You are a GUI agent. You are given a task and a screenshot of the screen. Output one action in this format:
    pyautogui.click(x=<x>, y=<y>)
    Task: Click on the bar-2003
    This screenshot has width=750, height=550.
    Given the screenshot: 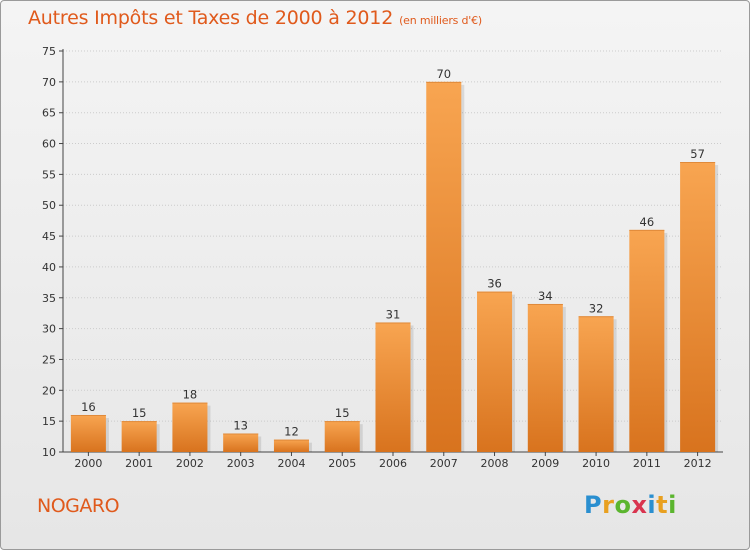 What is the action you would take?
    pyautogui.click(x=241, y=442)
    